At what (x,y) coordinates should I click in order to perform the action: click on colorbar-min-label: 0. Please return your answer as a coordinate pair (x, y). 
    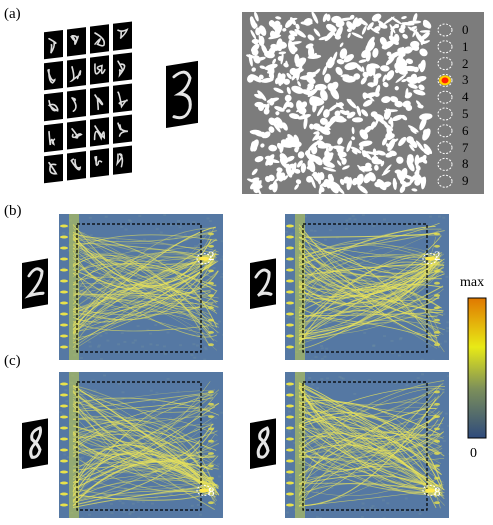
    Looking at the image, I should click on (473, 453).